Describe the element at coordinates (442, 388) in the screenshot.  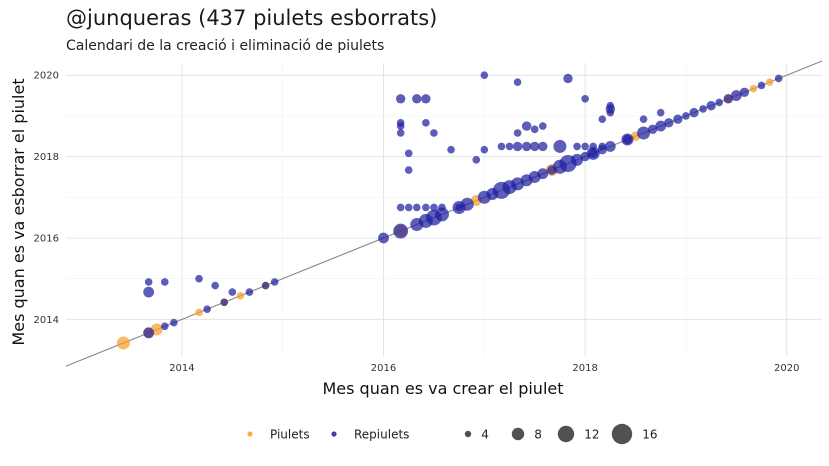
I see `x-axis-title: Mes quan es va crear el piulet` at that location.